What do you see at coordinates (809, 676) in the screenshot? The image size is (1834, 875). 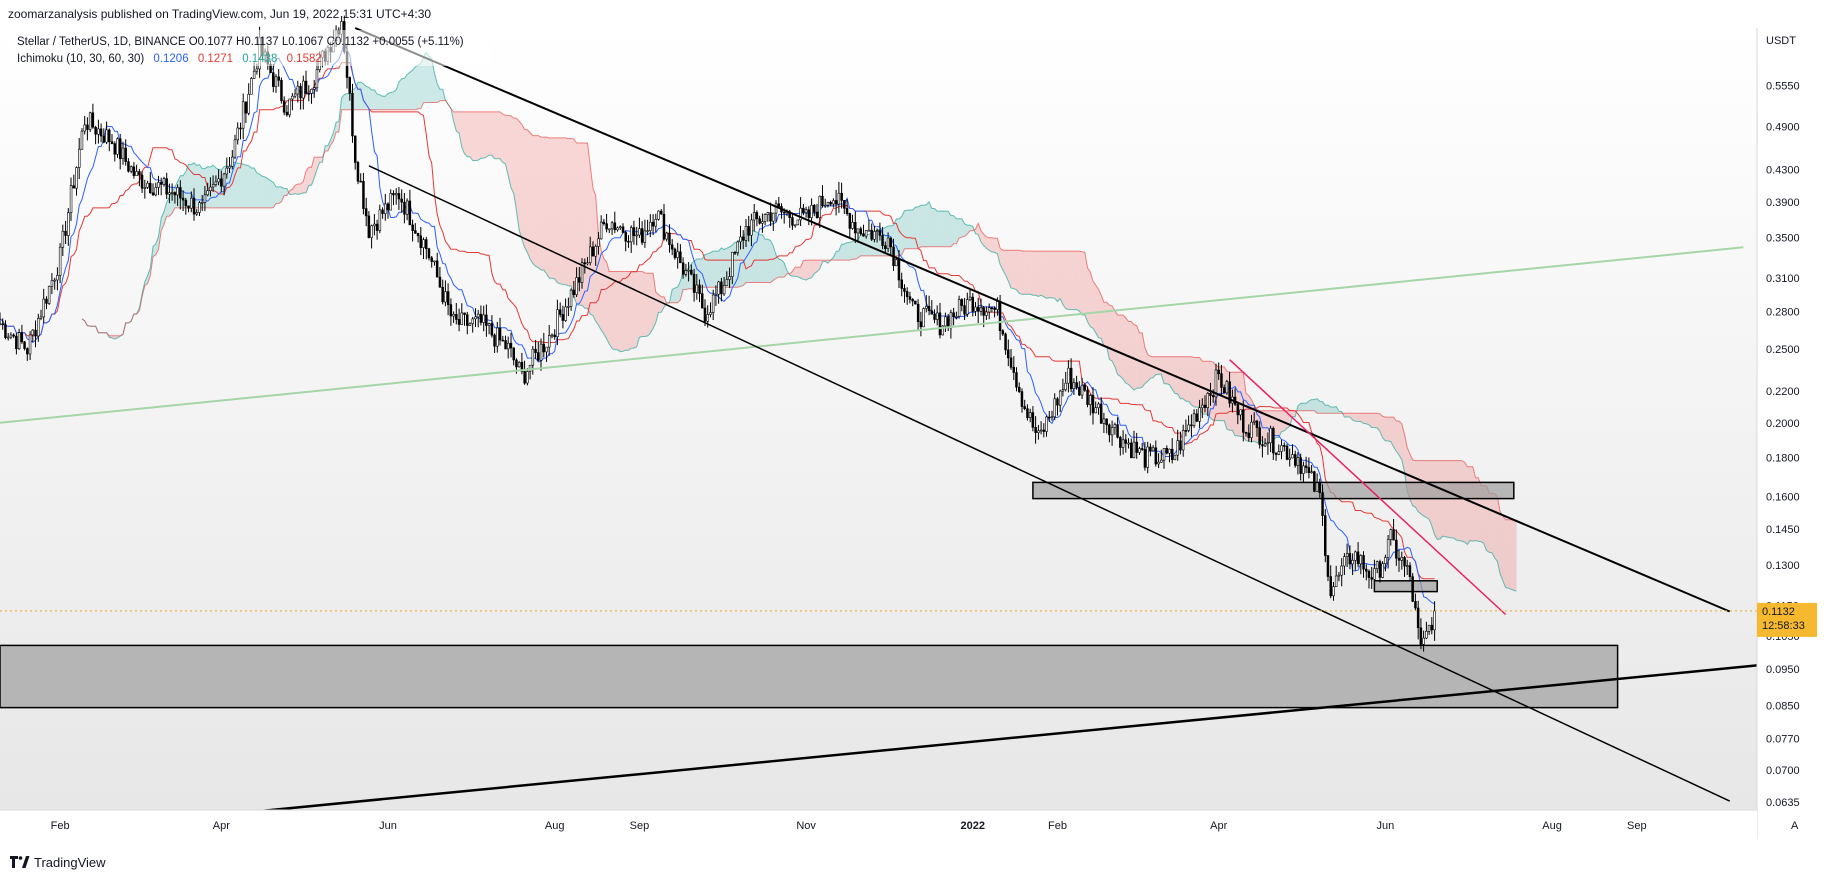 I see `demand-zone-large` at bounding box center [809, 676].